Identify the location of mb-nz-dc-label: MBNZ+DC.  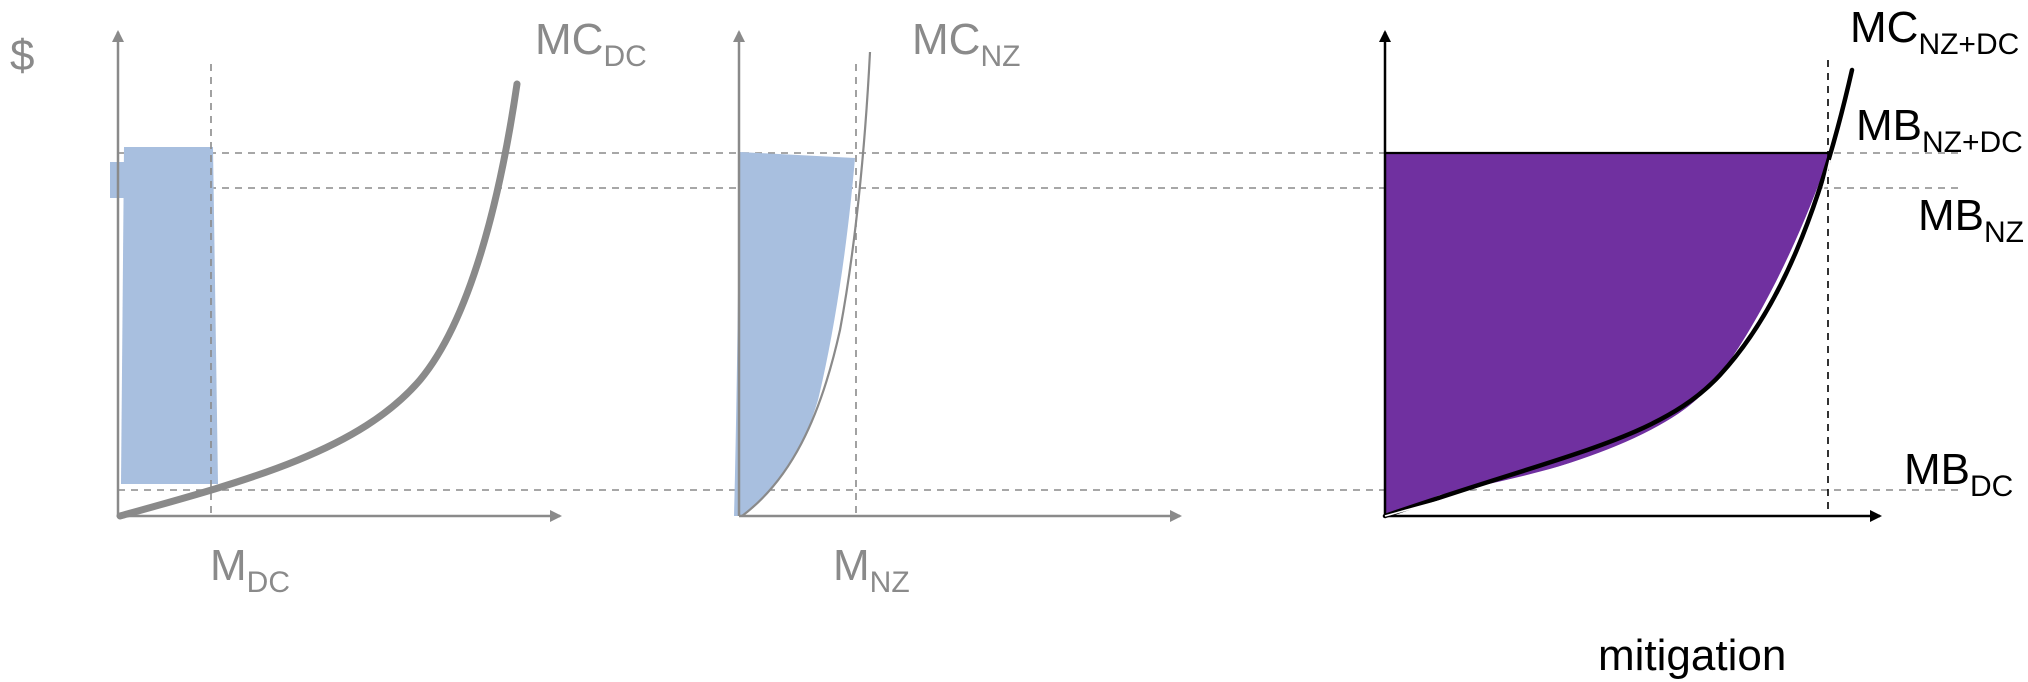
(1939, 130).